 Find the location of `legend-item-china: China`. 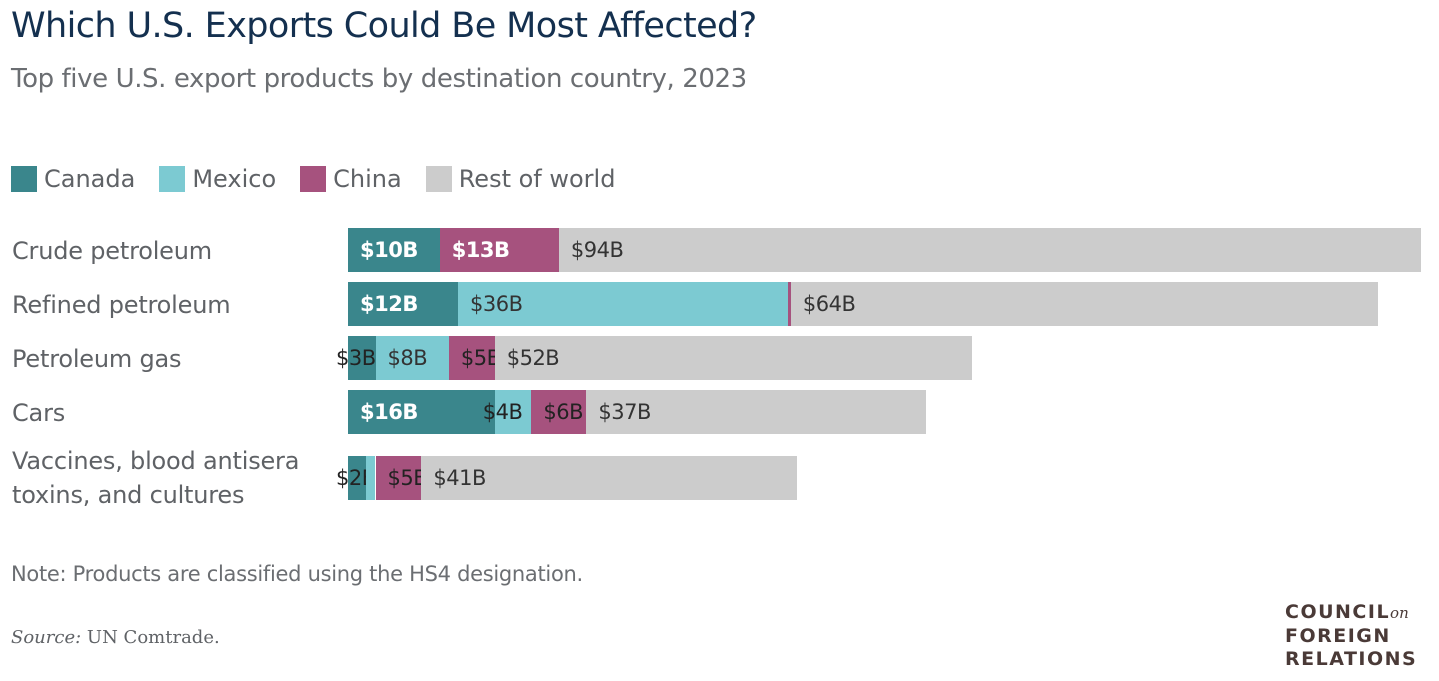

legend-item-china: China is located at coordinates (351, 179).